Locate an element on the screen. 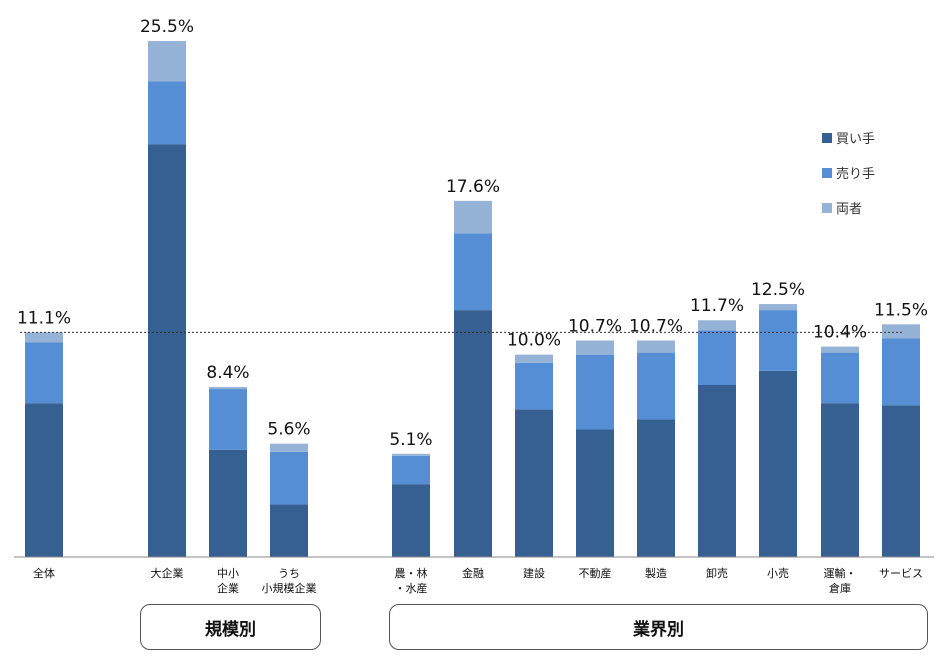 The width and height of the screenshot is (939, 672). category-label: 金融 is located at coordinates (473, 573).